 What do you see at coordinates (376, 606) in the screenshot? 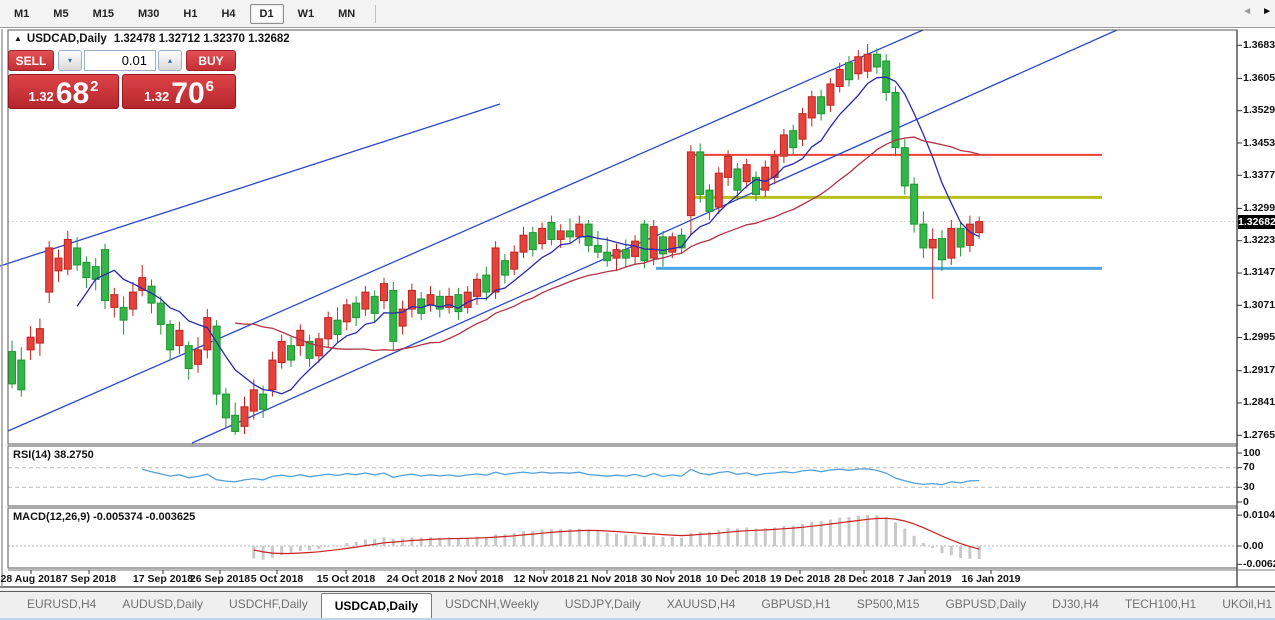
I see `tab-usdcad-daily: USDCAD,Daily` at bounding box center [376, 606].